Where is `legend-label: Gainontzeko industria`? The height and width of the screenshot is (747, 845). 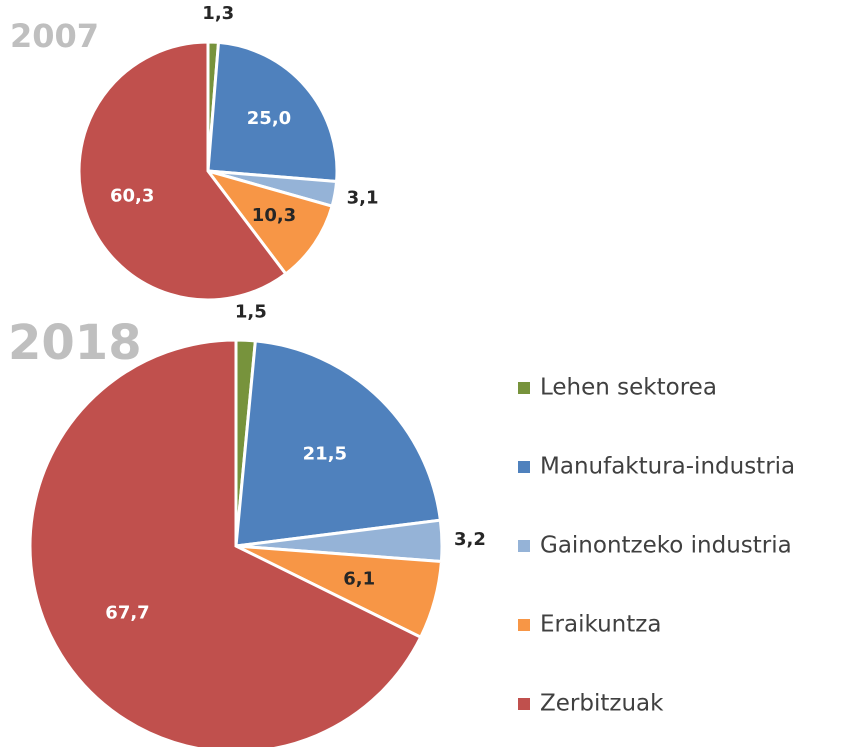
legend-label: Gainontzeko industria is located at coordinates (666, 546).